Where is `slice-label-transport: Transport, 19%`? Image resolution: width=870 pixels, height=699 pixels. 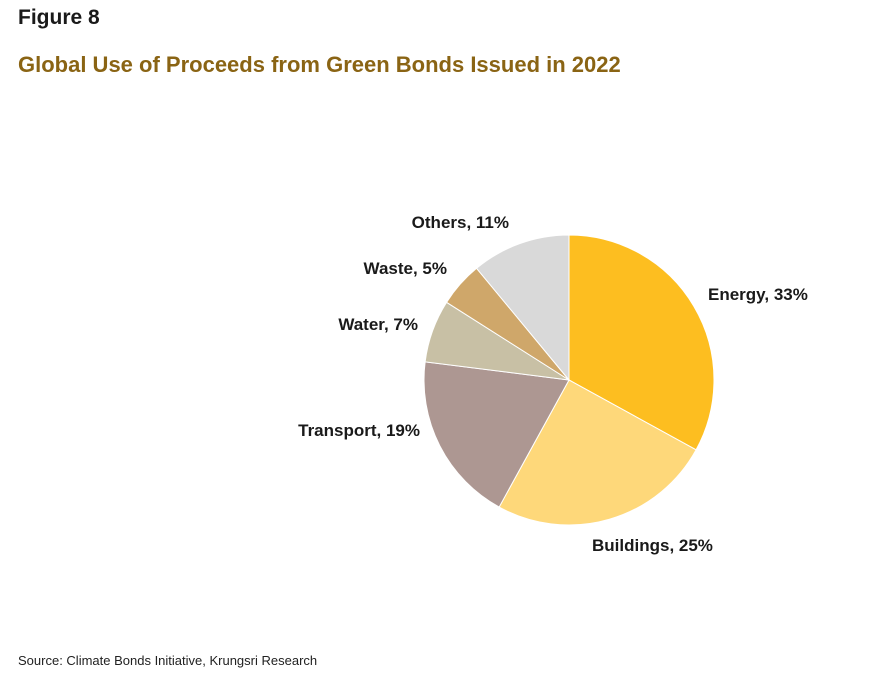
slice-label-transport: Transport, 19% is located at coordinates (359, 430).